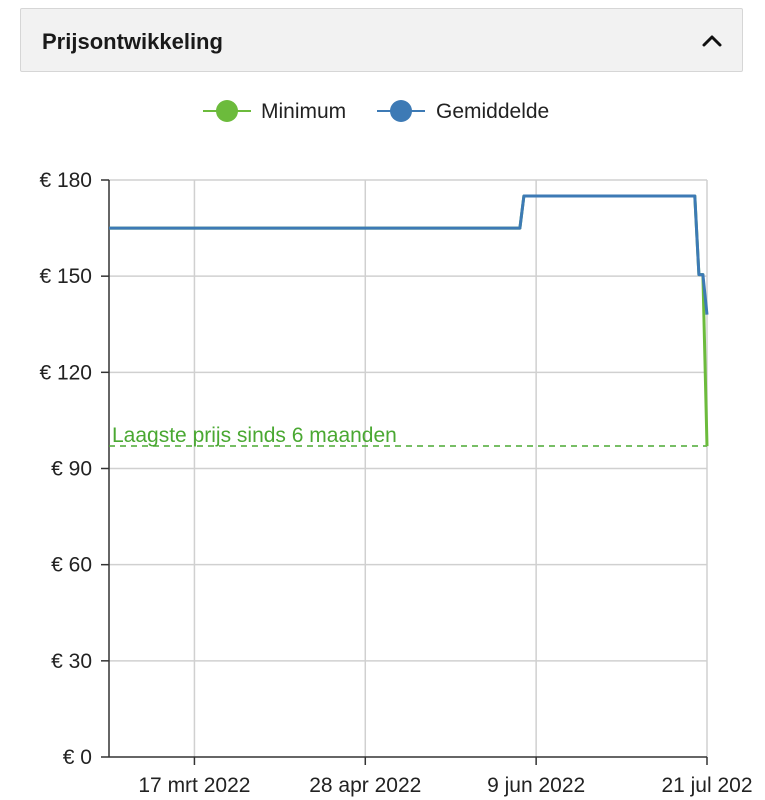  Describe the element at coordinates (712, 41) in the screenshot. I see `chevron-up-icon` at that location.